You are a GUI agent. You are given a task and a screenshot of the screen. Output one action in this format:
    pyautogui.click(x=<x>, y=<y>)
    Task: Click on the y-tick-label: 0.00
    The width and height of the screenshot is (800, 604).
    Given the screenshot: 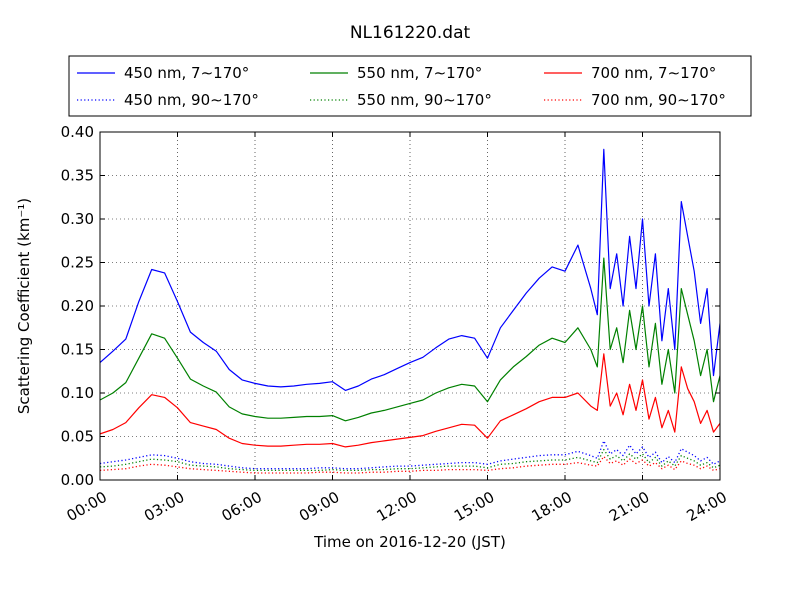 What is the action you would take?
    pyautogui.click(x=77, y=480)
    